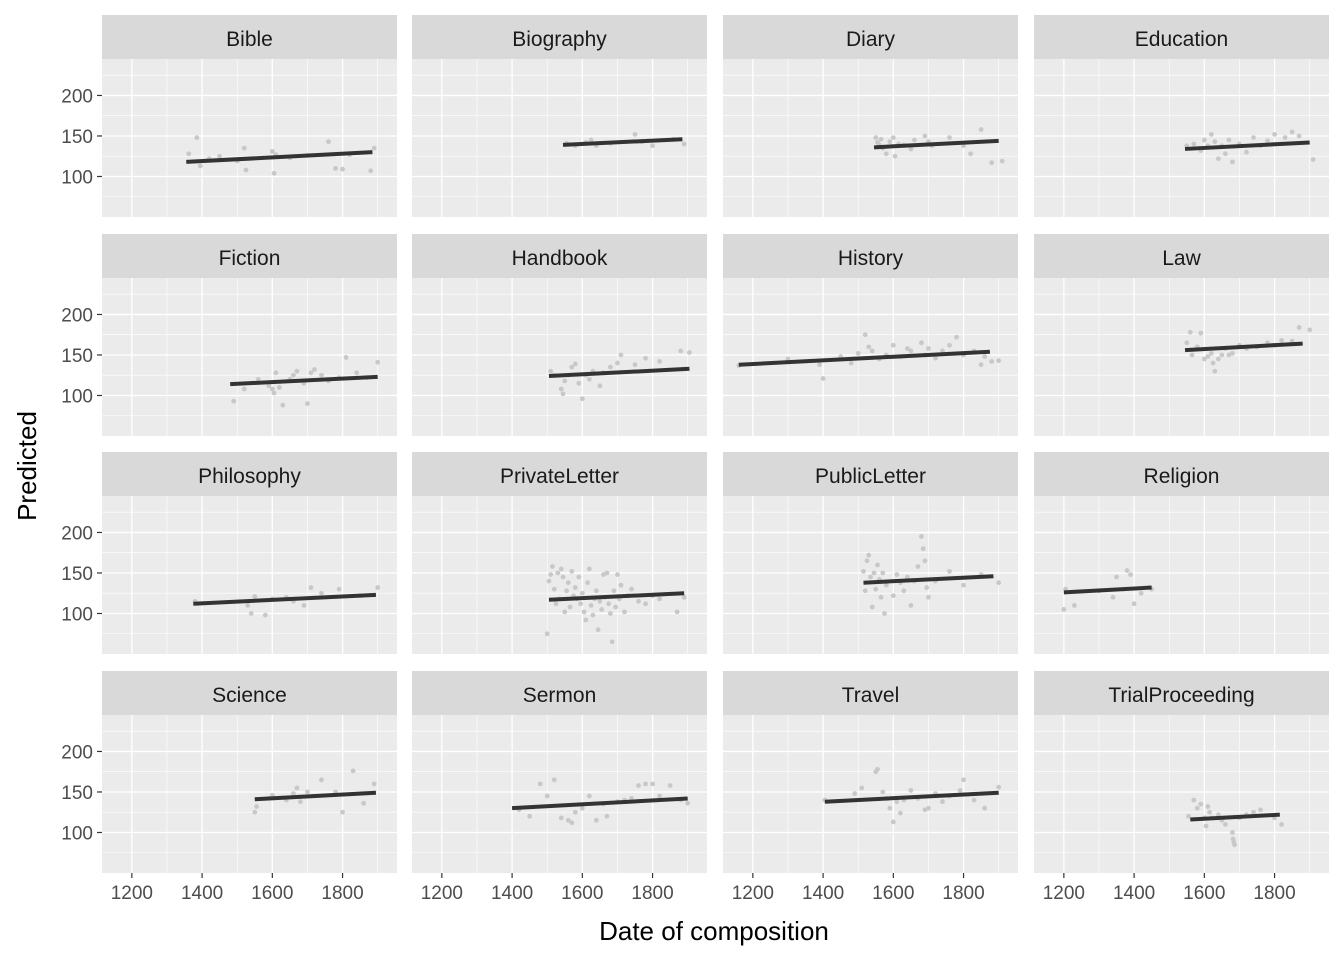  Describe the element at coordinates (963, 893) in the screenshot. I see `x-tick-label: 1800` at that location.